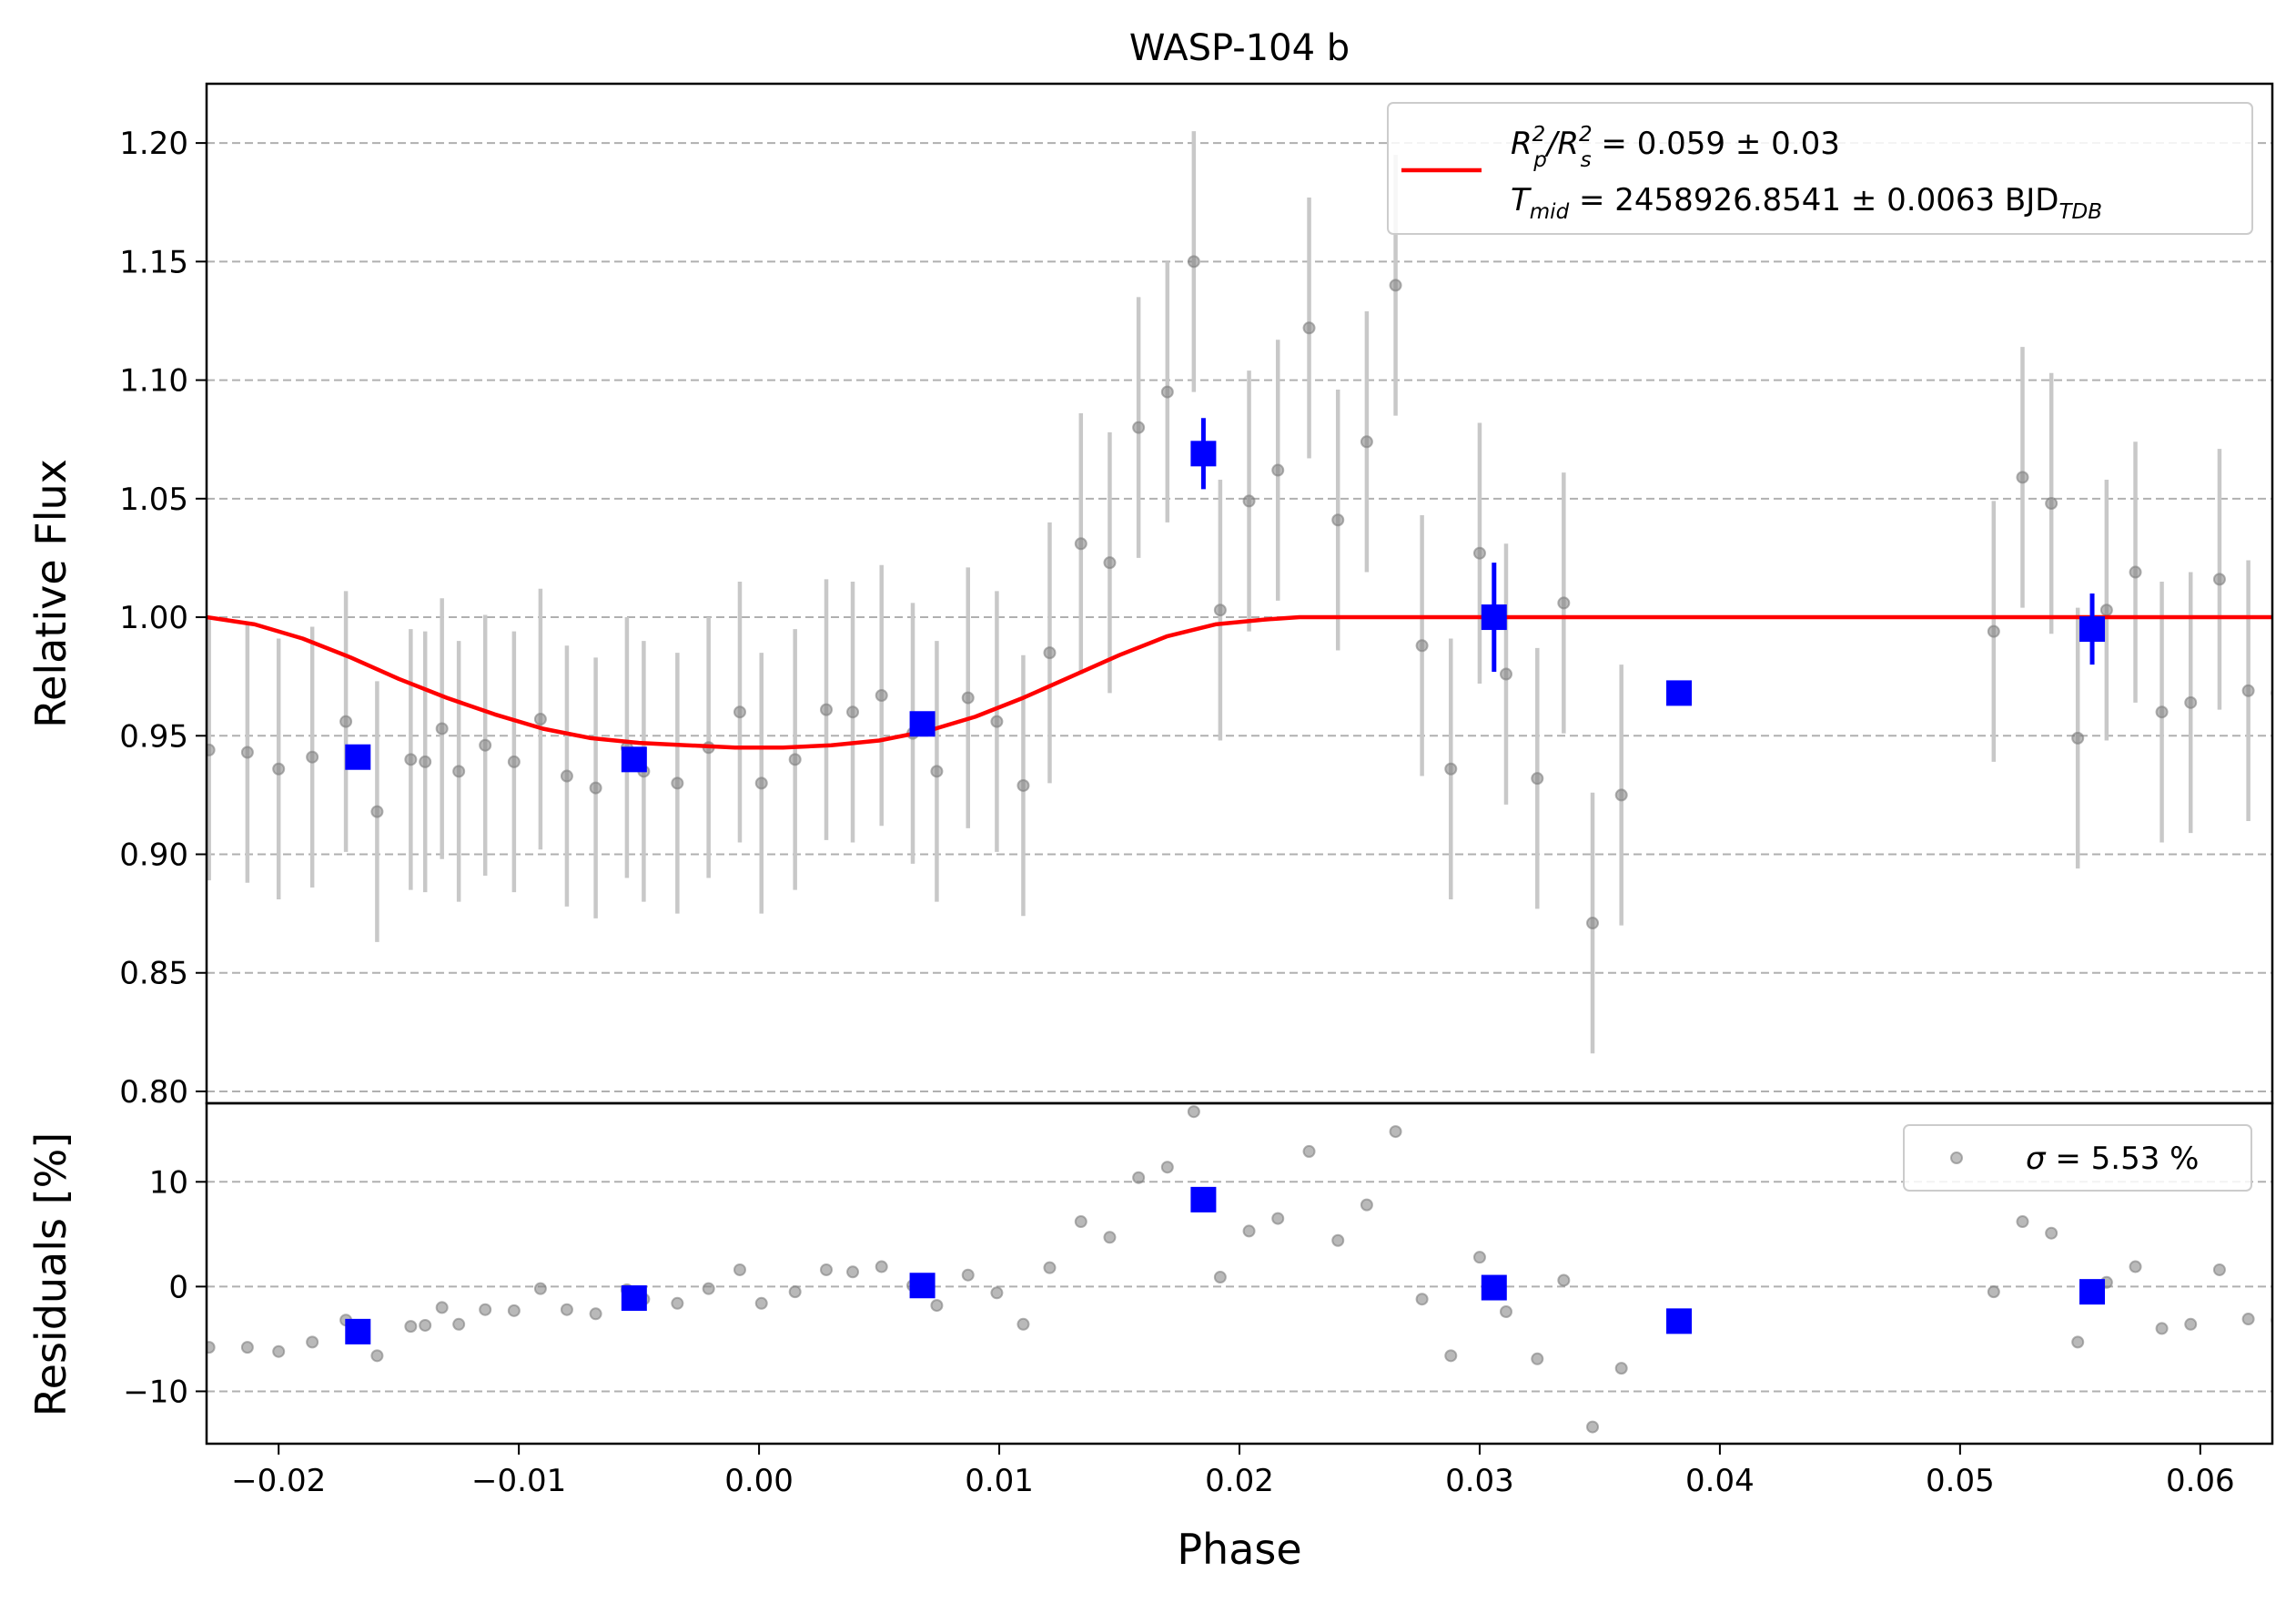  Describe the element at coordinates (1813, 200) in the screenshot. I see `legend-tmid-value: = 2458926.8541 ± 0.0063 BJD` at that location.